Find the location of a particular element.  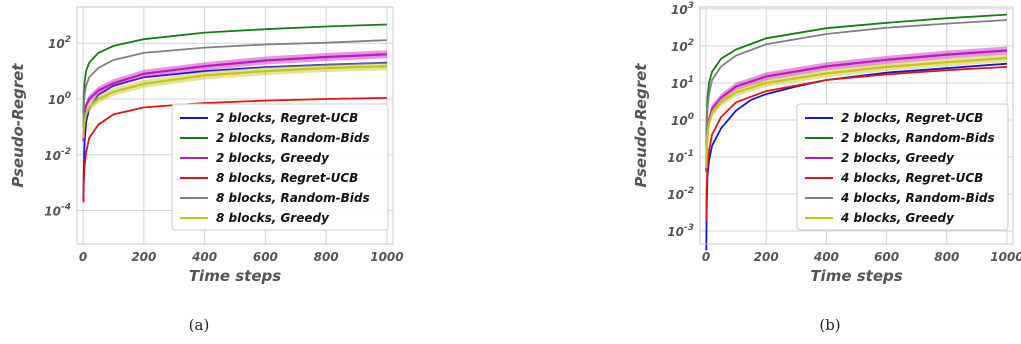

legend-label: 8 blocks, Regret-UCB is located at coordinates (287, 178).